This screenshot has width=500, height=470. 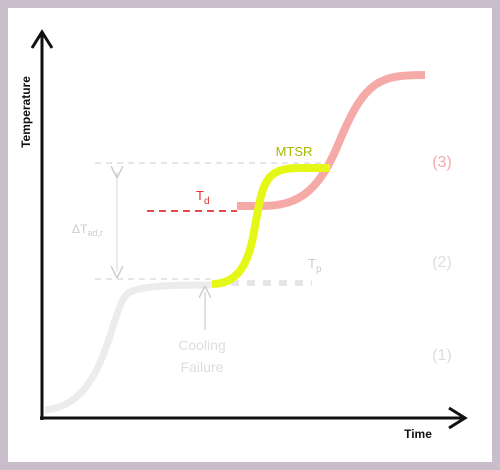 I want to click on delta-sub: ad,r, so click(x=95, y=233).